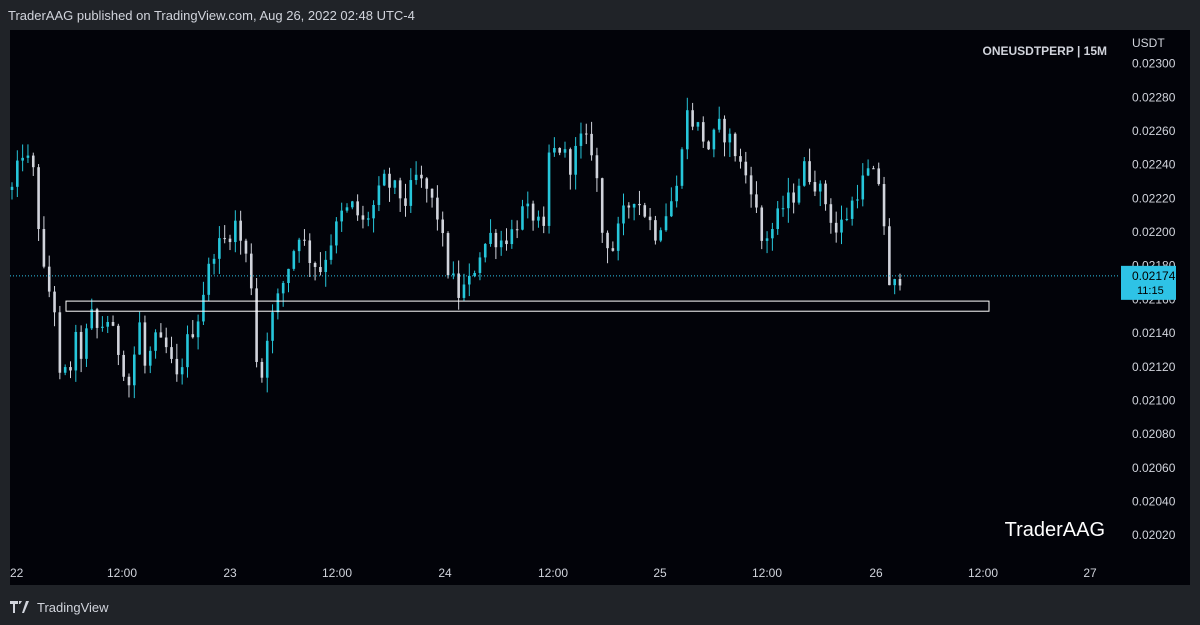  I want to click on y-tick-label: 0.02240, so click(1154, 165).